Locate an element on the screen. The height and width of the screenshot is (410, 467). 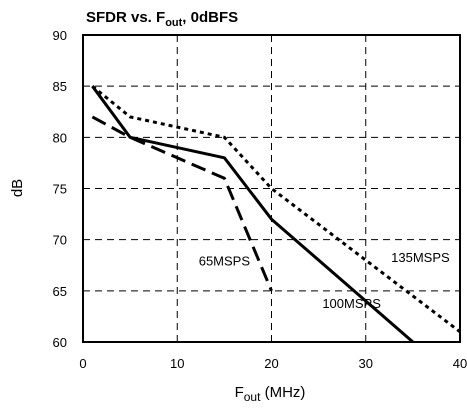
series-label-135msps: 135MSPS is located at coordinates (420, 257).